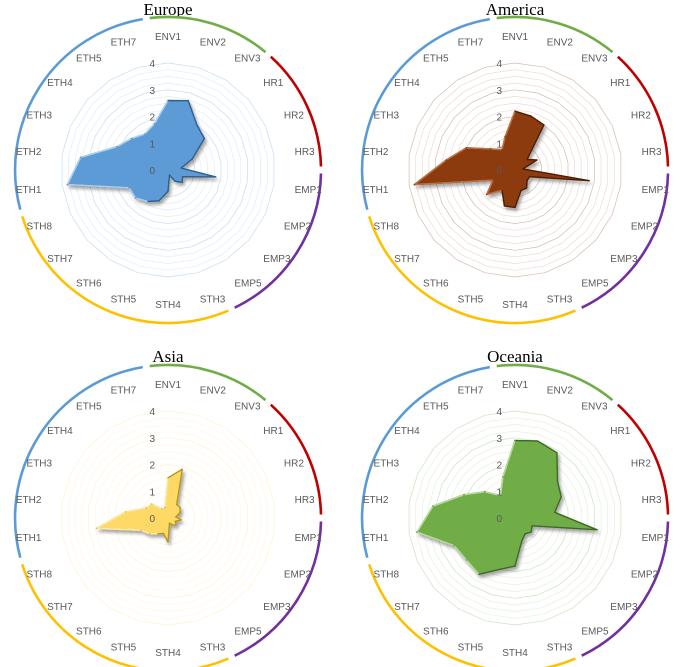 This screenshot has height=667, width=685. I want to click on radial-tick-label: 0, so click(499, 171).